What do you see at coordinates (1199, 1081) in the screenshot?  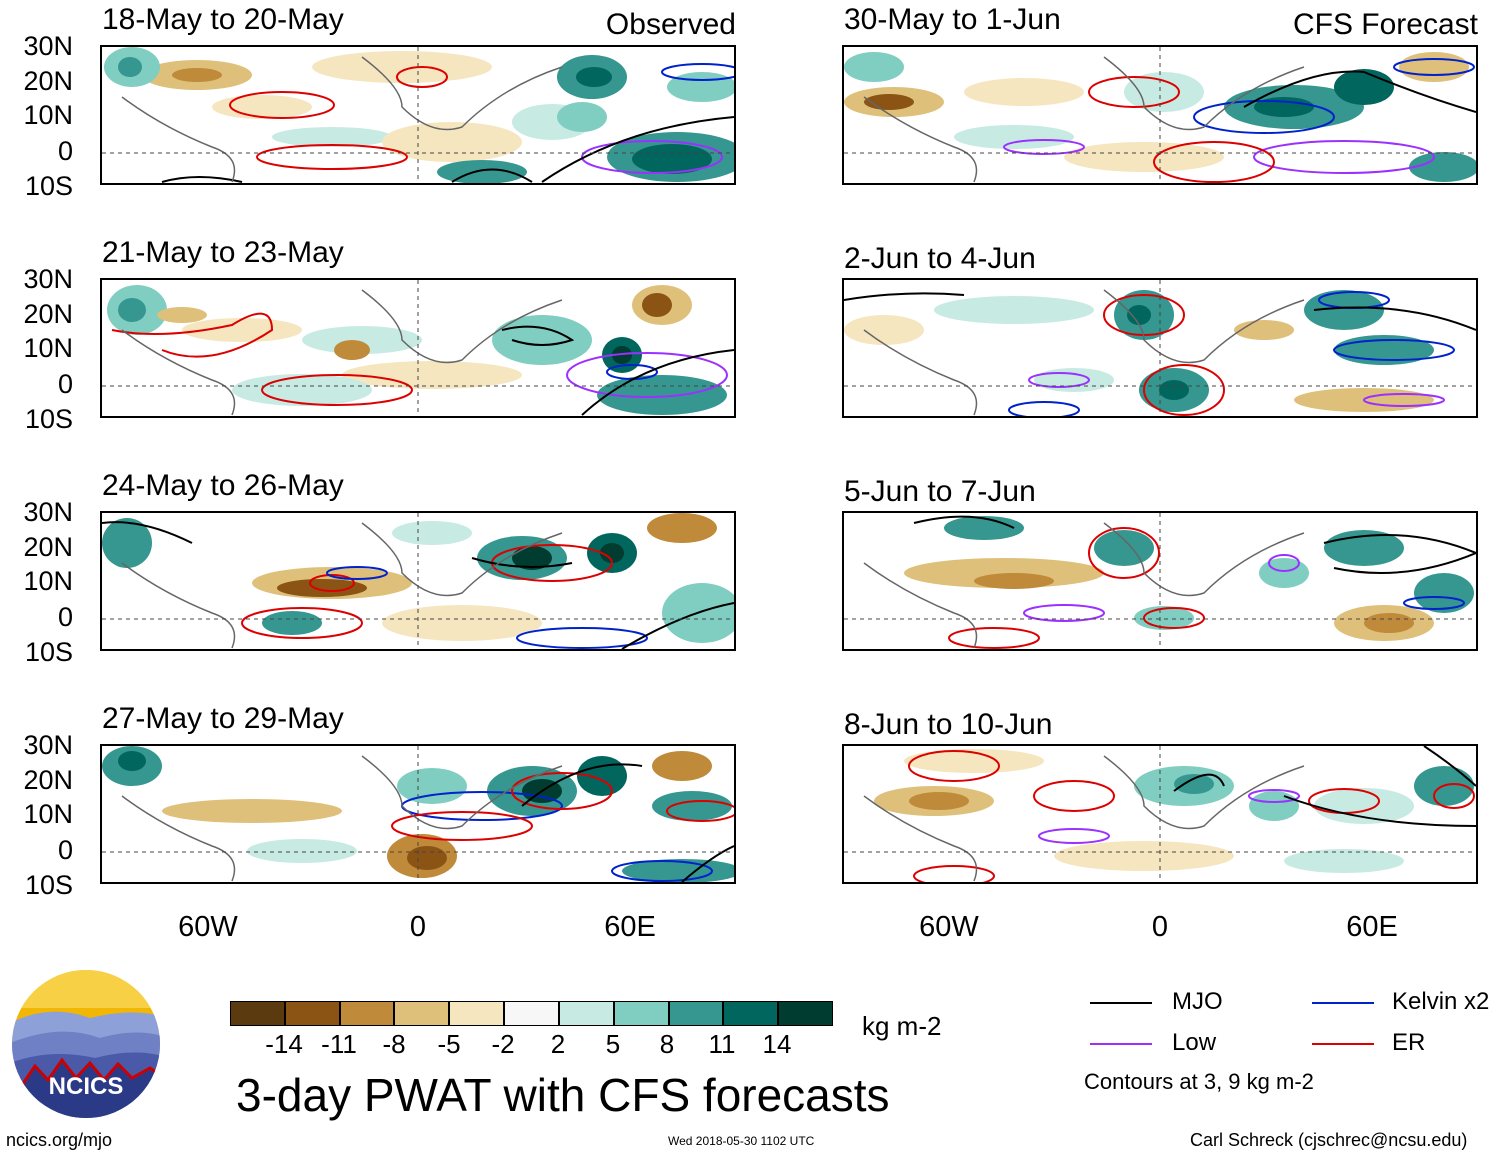 I see `legend-note: Contours at 3, 9 kg m-2` at bounding box center [1199, 1081].